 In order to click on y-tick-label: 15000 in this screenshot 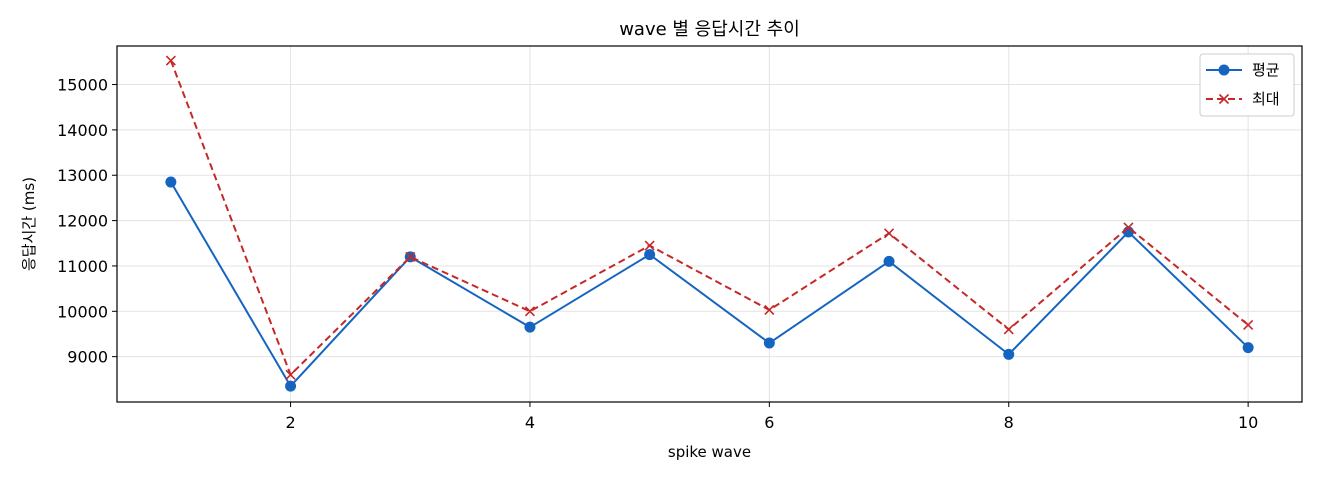, I will do `click(82, 85)`.